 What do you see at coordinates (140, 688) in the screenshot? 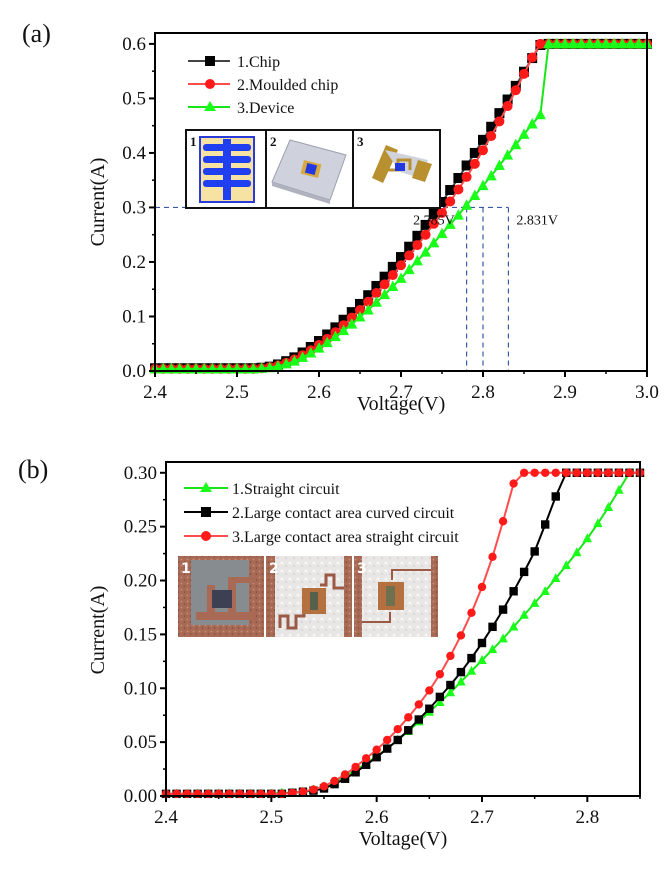
I see `y-tick-label: 0.10` at bounding box center [140, 688].